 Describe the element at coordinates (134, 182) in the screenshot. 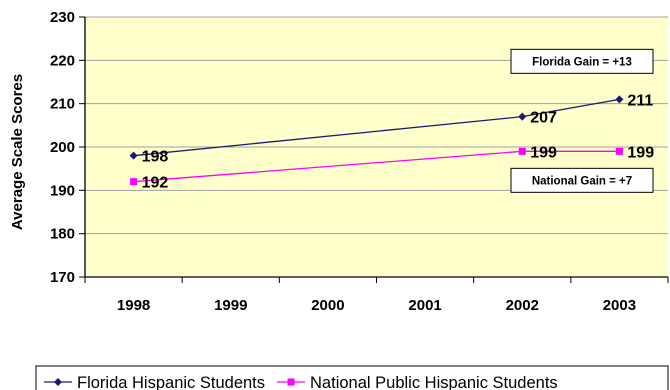

I see `point-national-public-hispanic-students-1998` at that location.